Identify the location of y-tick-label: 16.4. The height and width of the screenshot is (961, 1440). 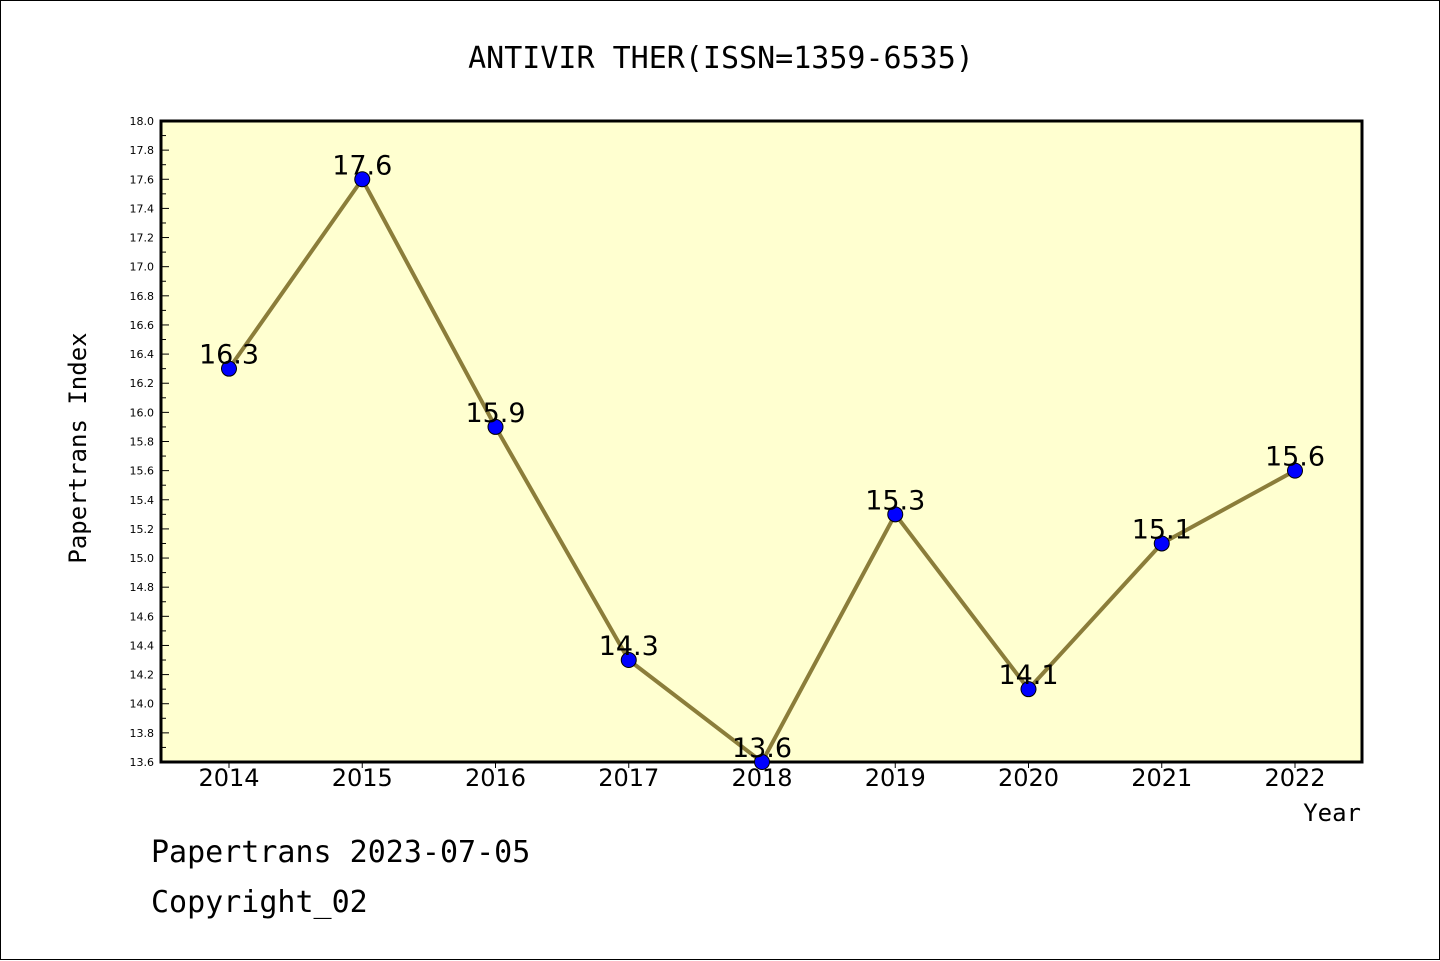
(142, 354).